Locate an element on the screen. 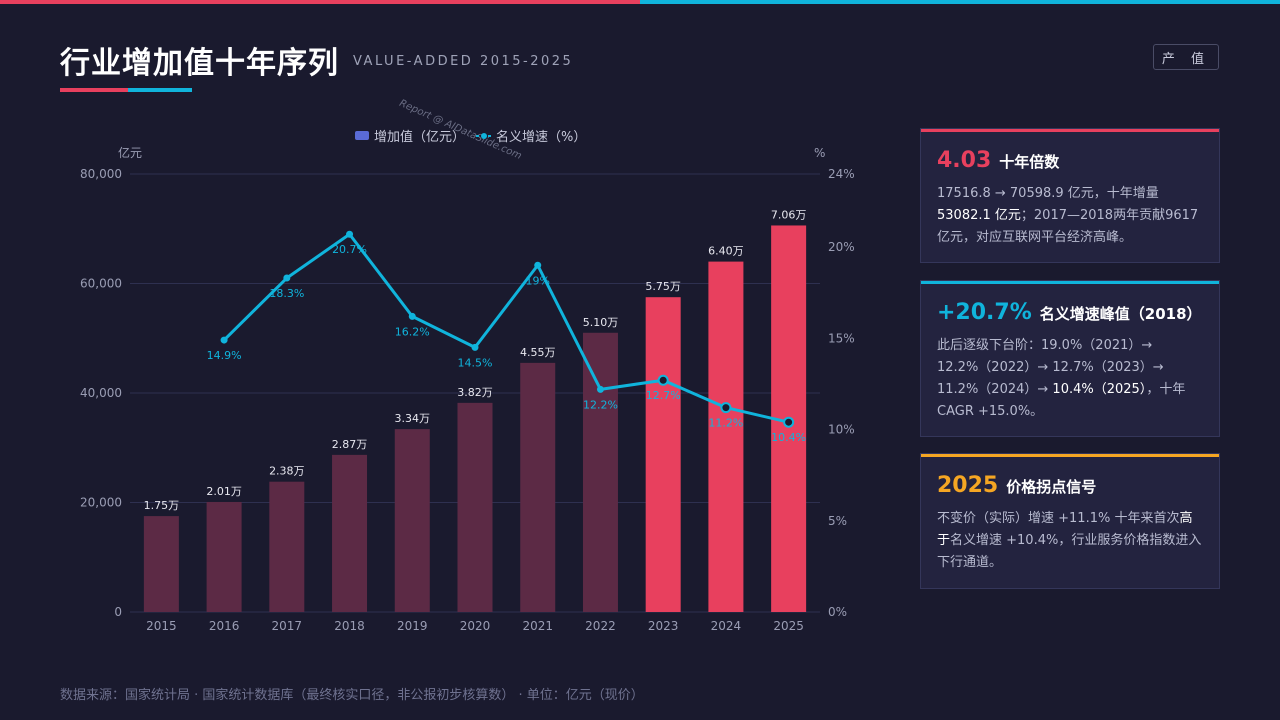 This screenshot has width=1280, height=720. growth-point-2022 is located at coordinates (600, 389).